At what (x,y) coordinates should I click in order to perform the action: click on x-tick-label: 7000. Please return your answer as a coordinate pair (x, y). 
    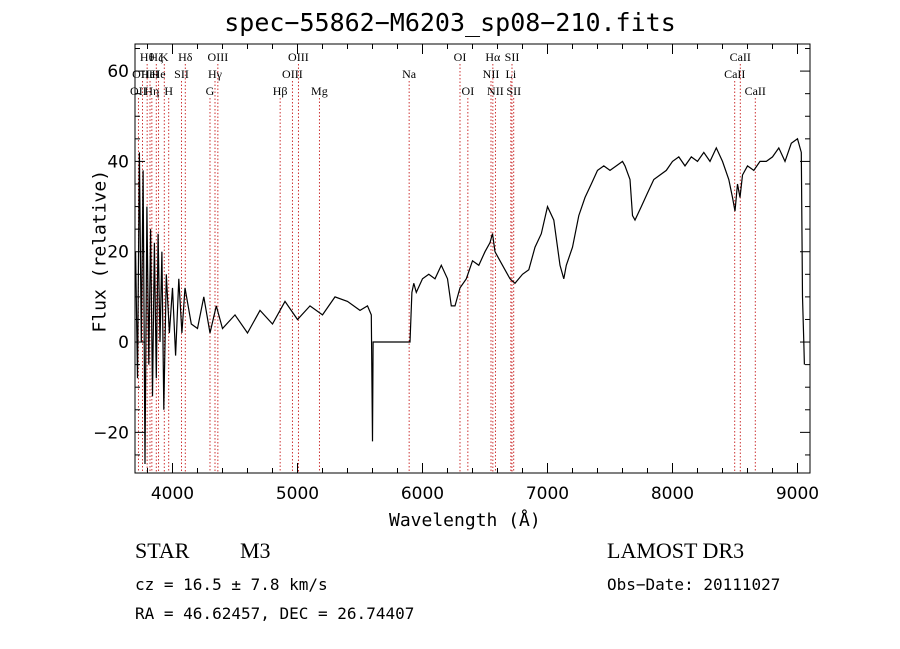
    Looking at the image, I should click on (547, 494).